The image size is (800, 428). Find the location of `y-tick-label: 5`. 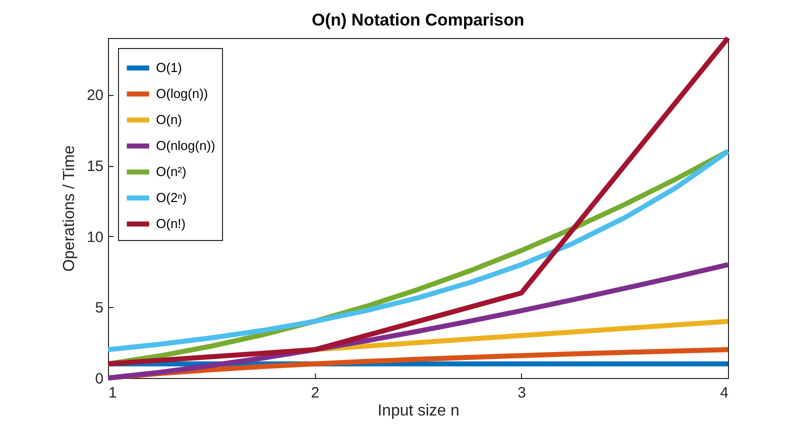

y-tick-label: 5 is located at coordinates (99, 308).